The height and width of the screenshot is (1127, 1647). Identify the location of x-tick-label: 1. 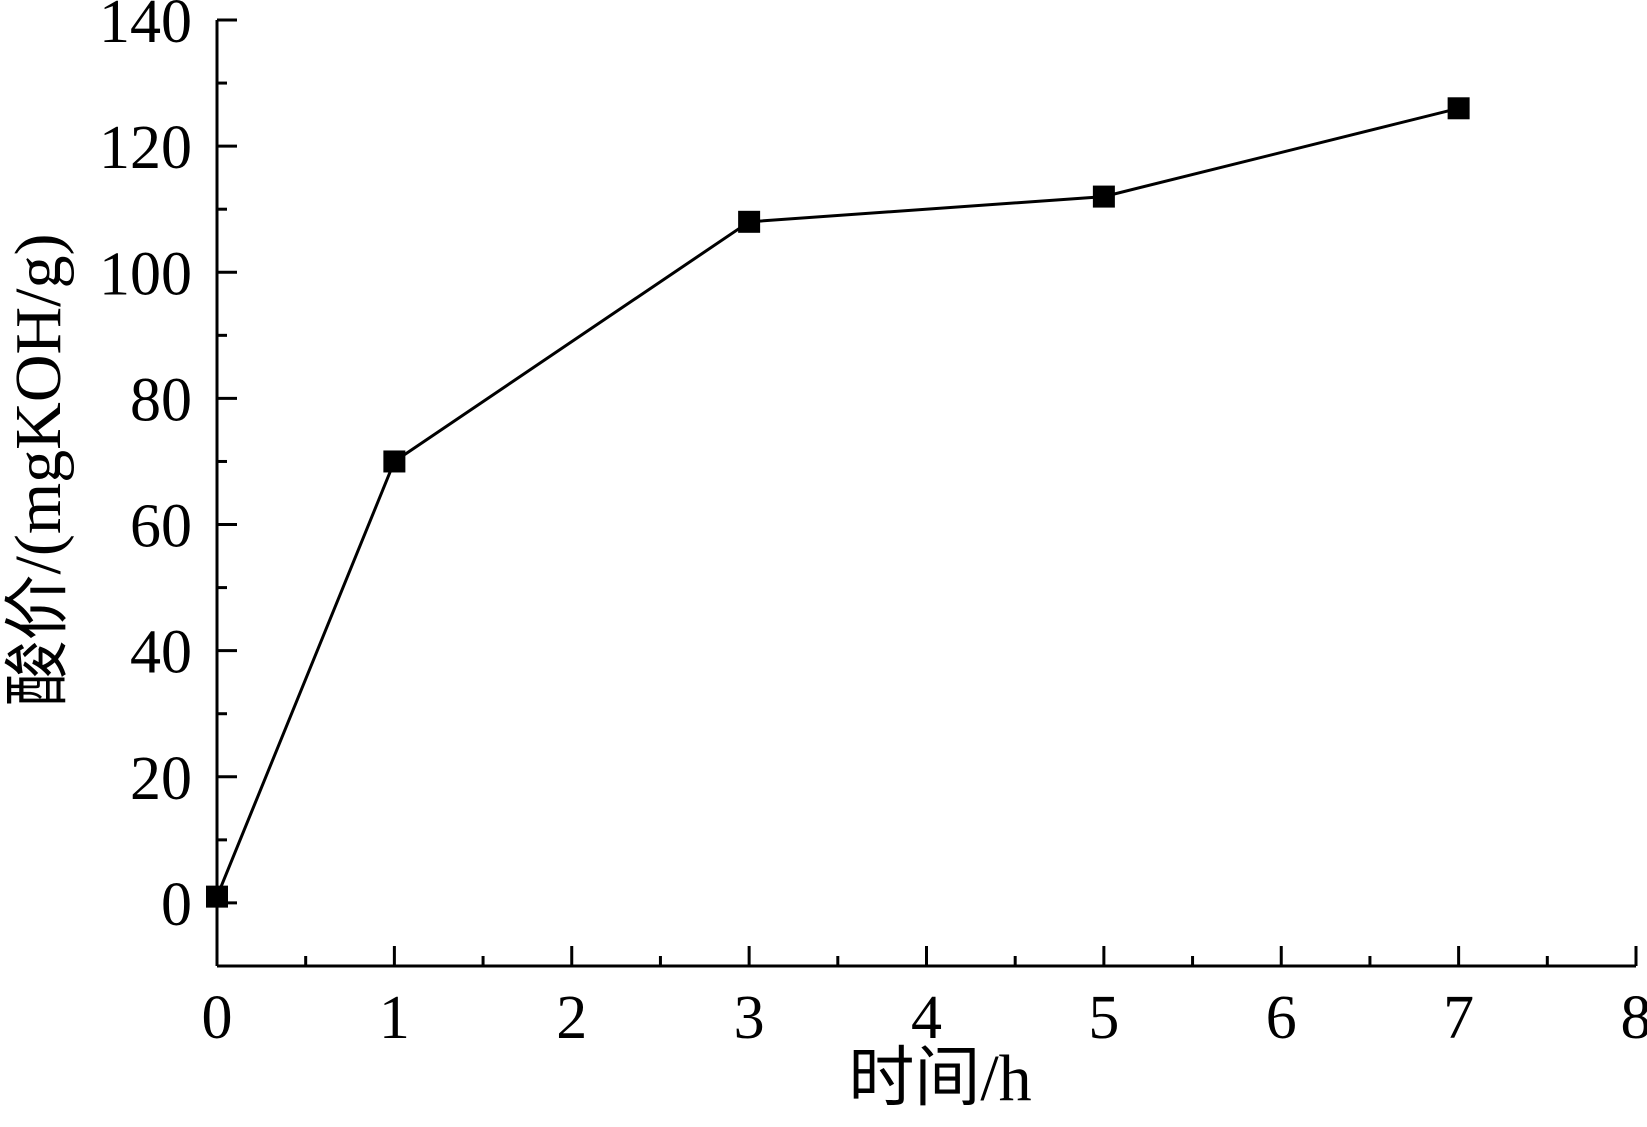
(394, 1018).